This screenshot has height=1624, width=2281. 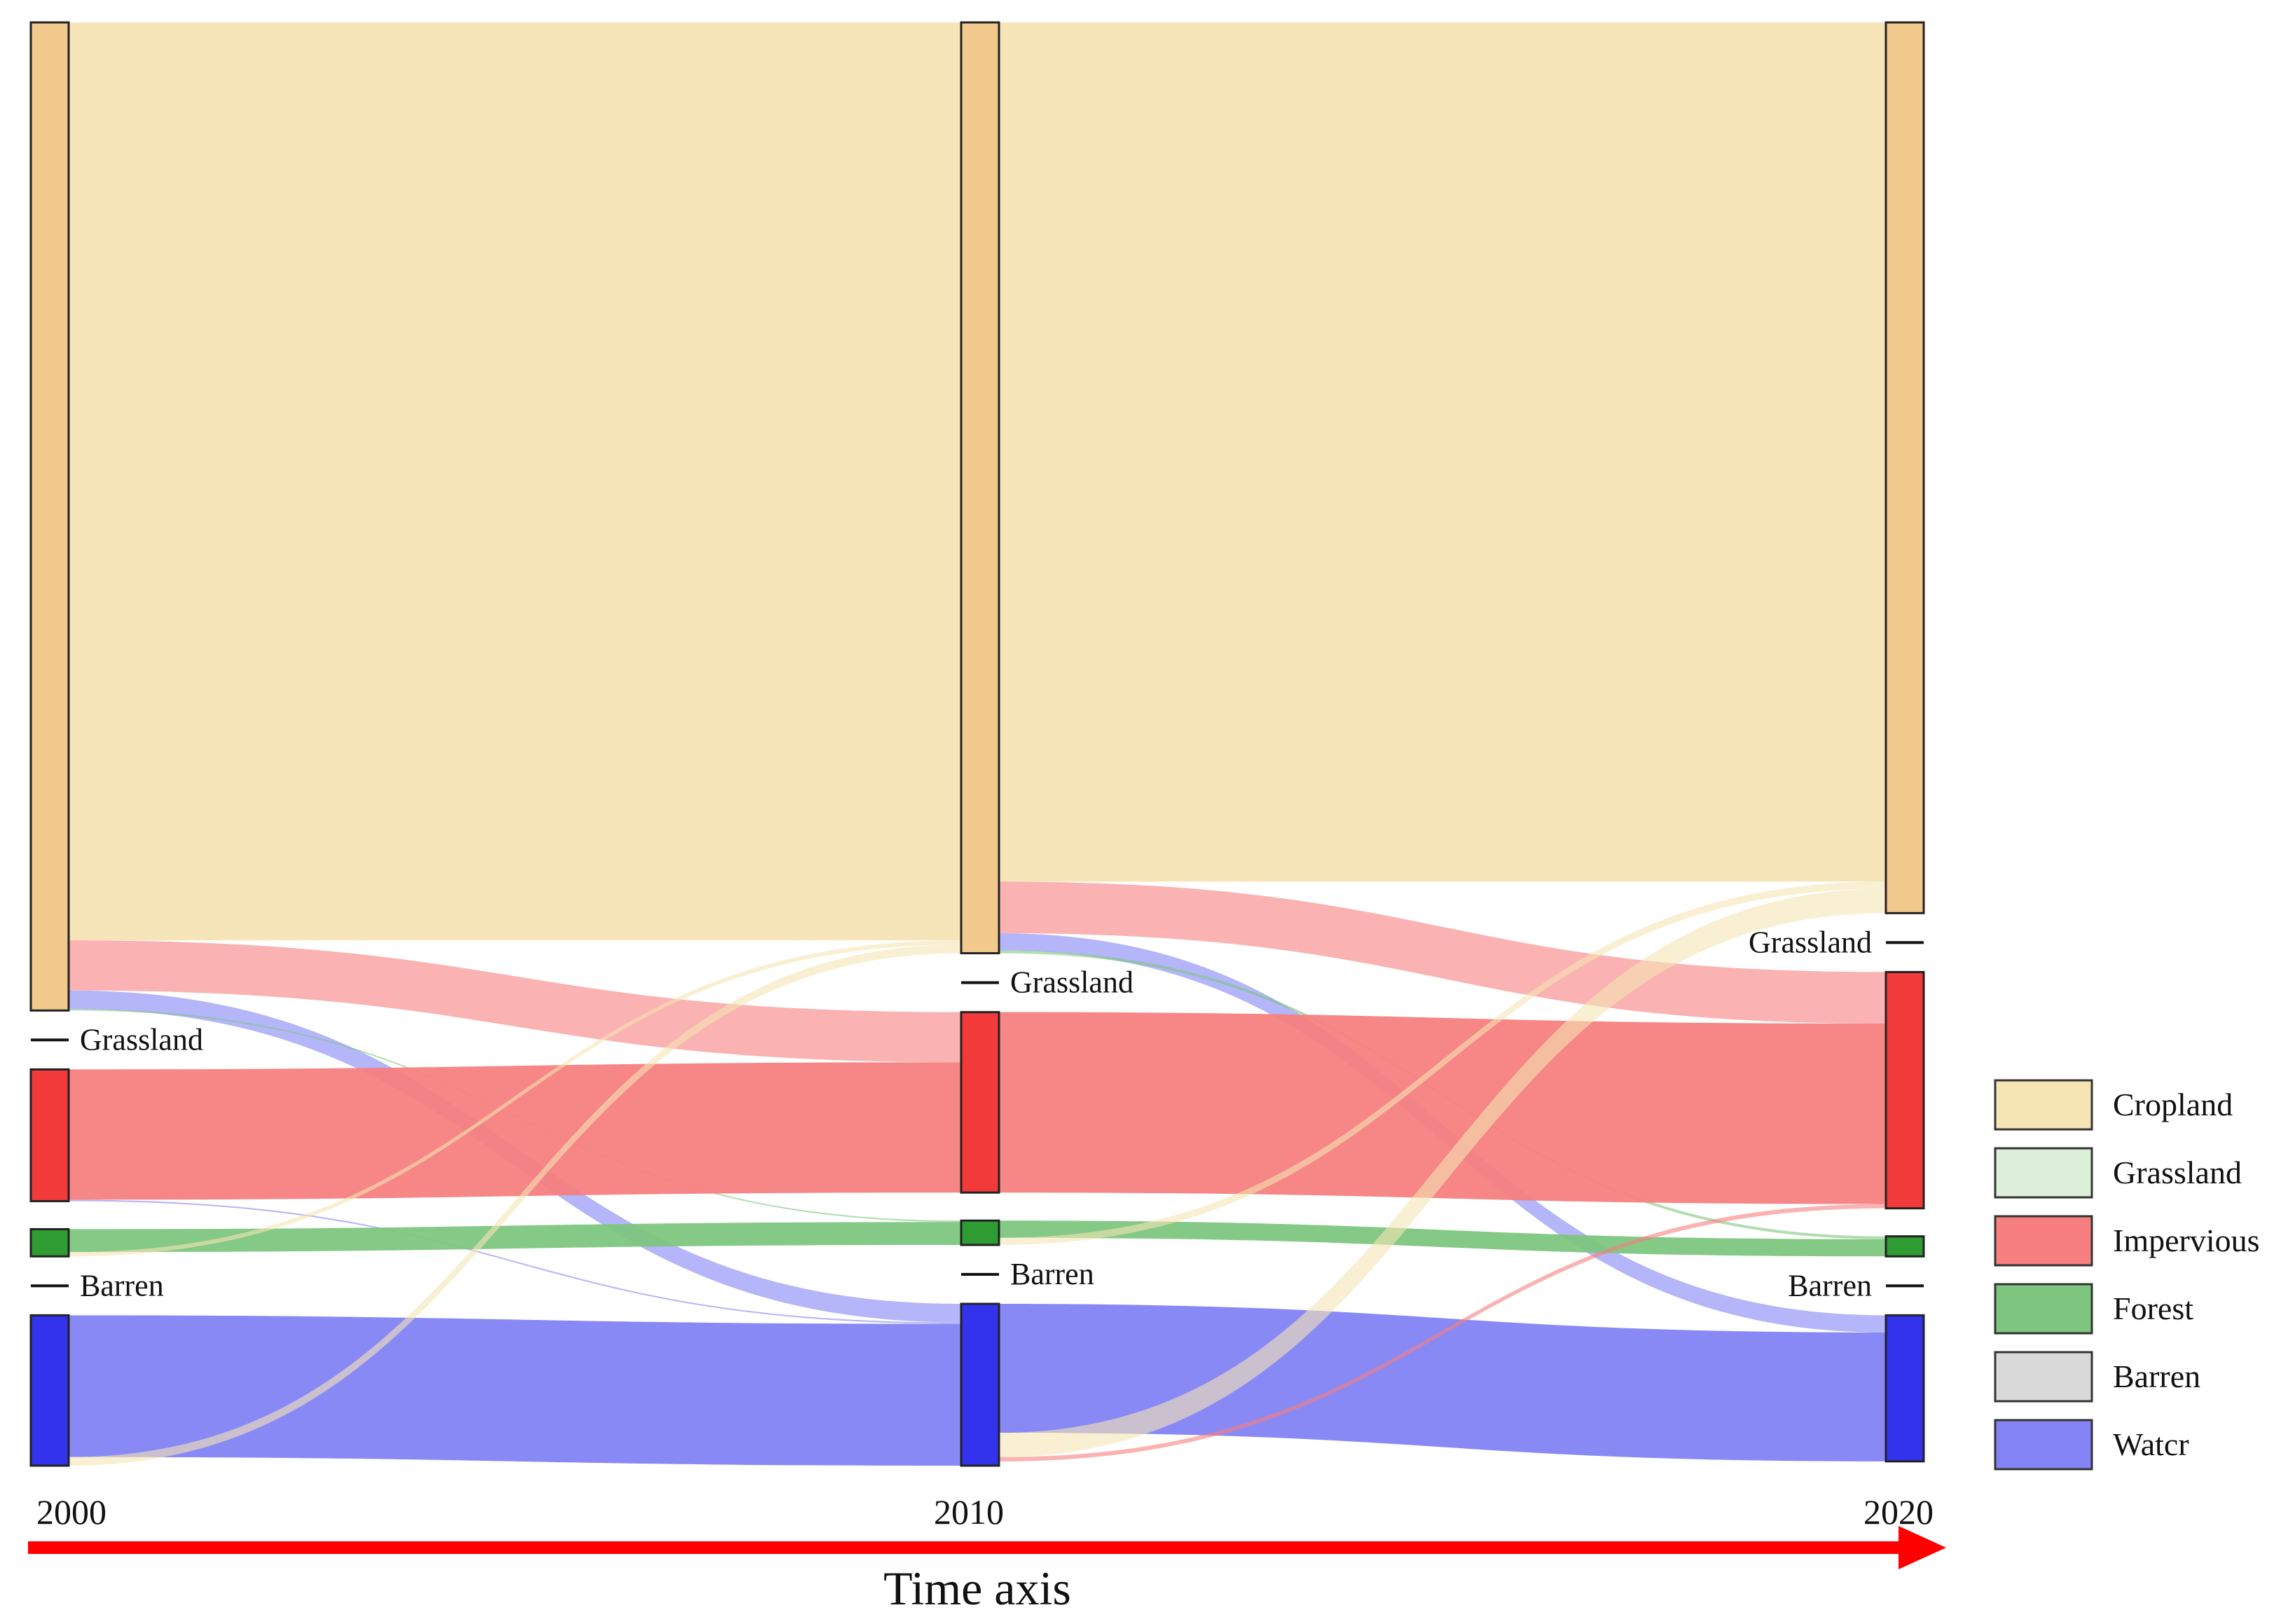 I want to click on legend-label-cropland: Cropland, so click(x=2173, y=1104).